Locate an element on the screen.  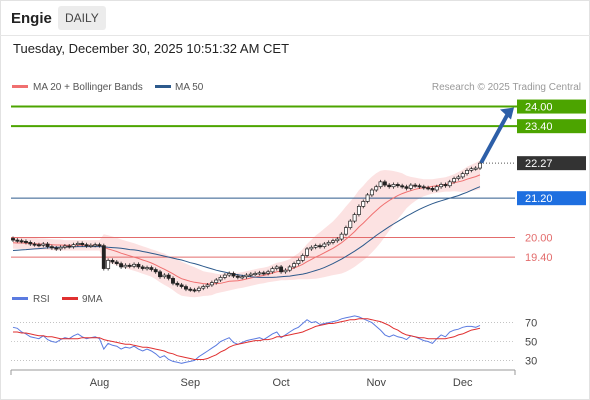
ticker-name: Engie is located at coordinates (31, 18).